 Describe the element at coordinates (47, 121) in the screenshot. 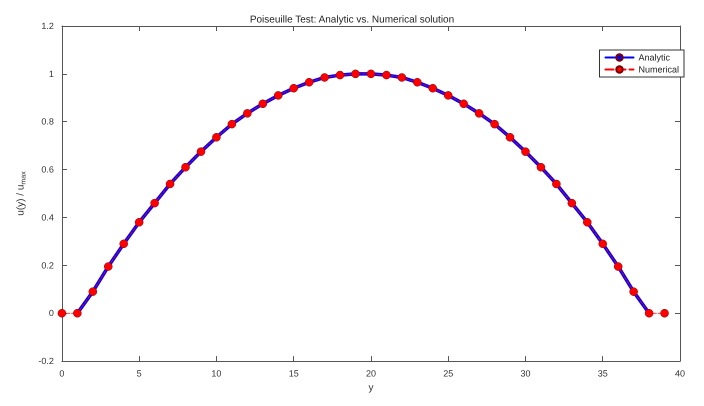

I see `y-tick-label: 0.8` at that location.